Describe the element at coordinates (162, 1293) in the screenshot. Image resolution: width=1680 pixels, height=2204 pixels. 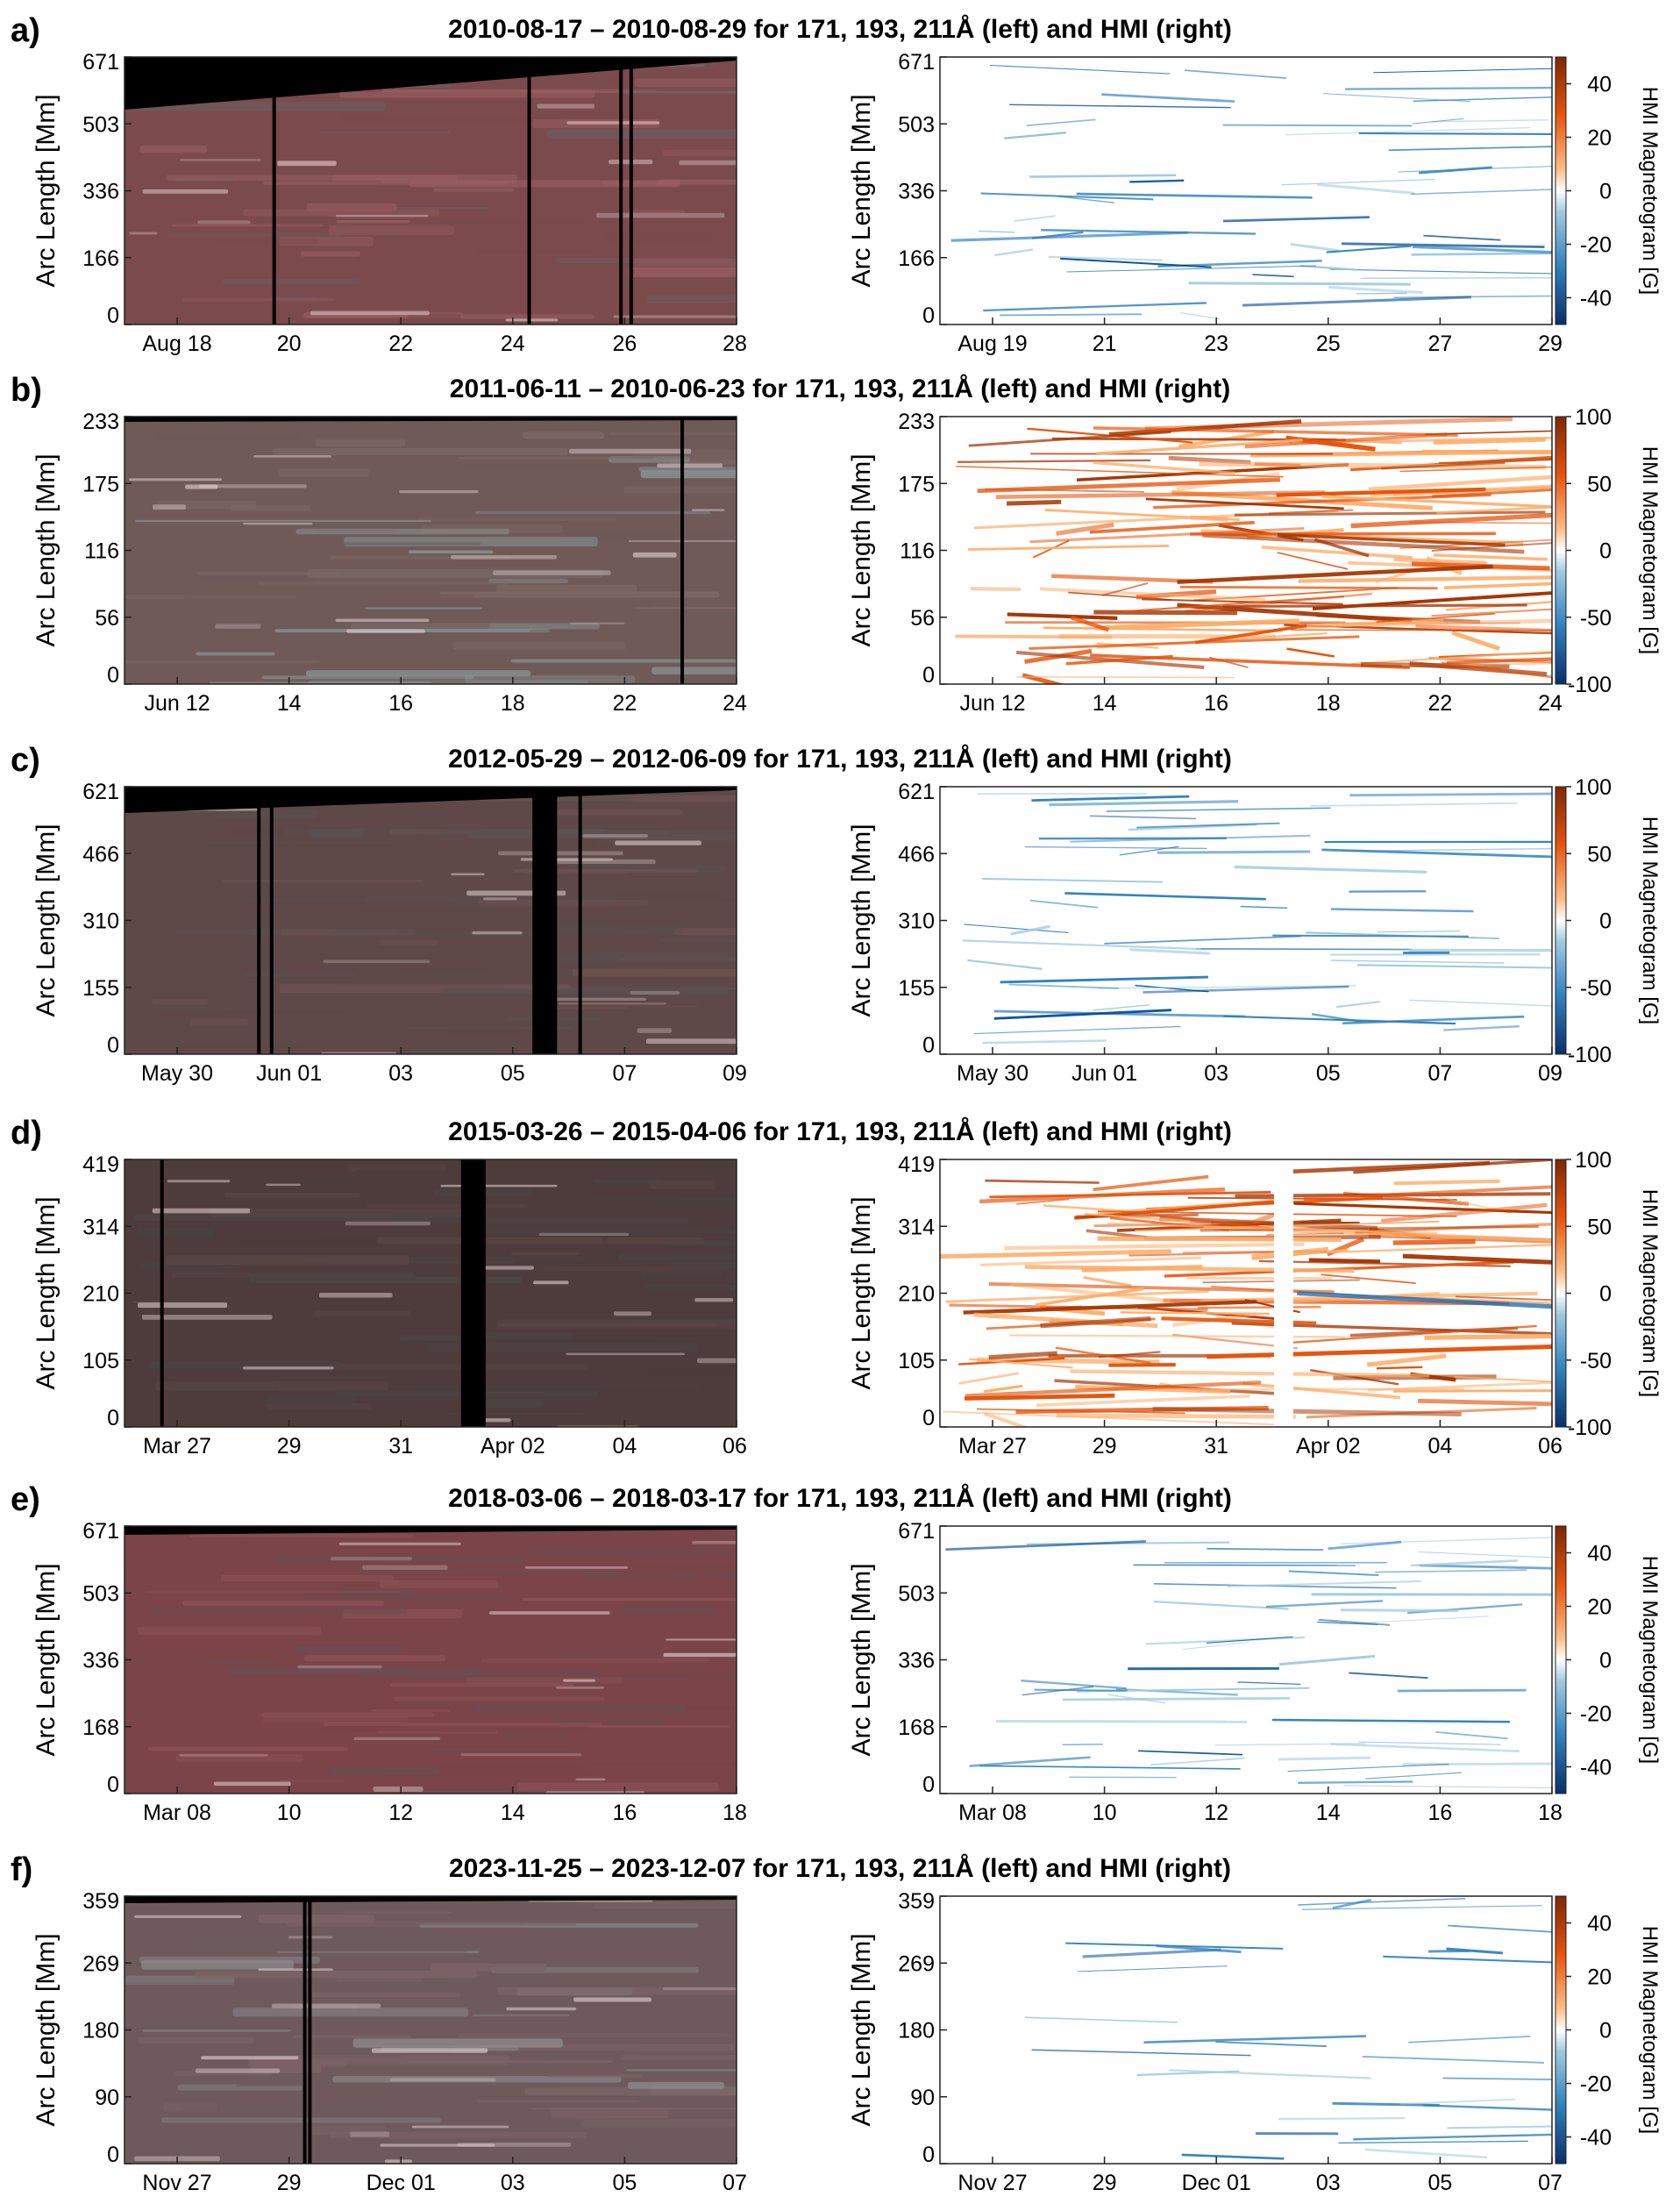
I see `aia-data-gap` at that location.